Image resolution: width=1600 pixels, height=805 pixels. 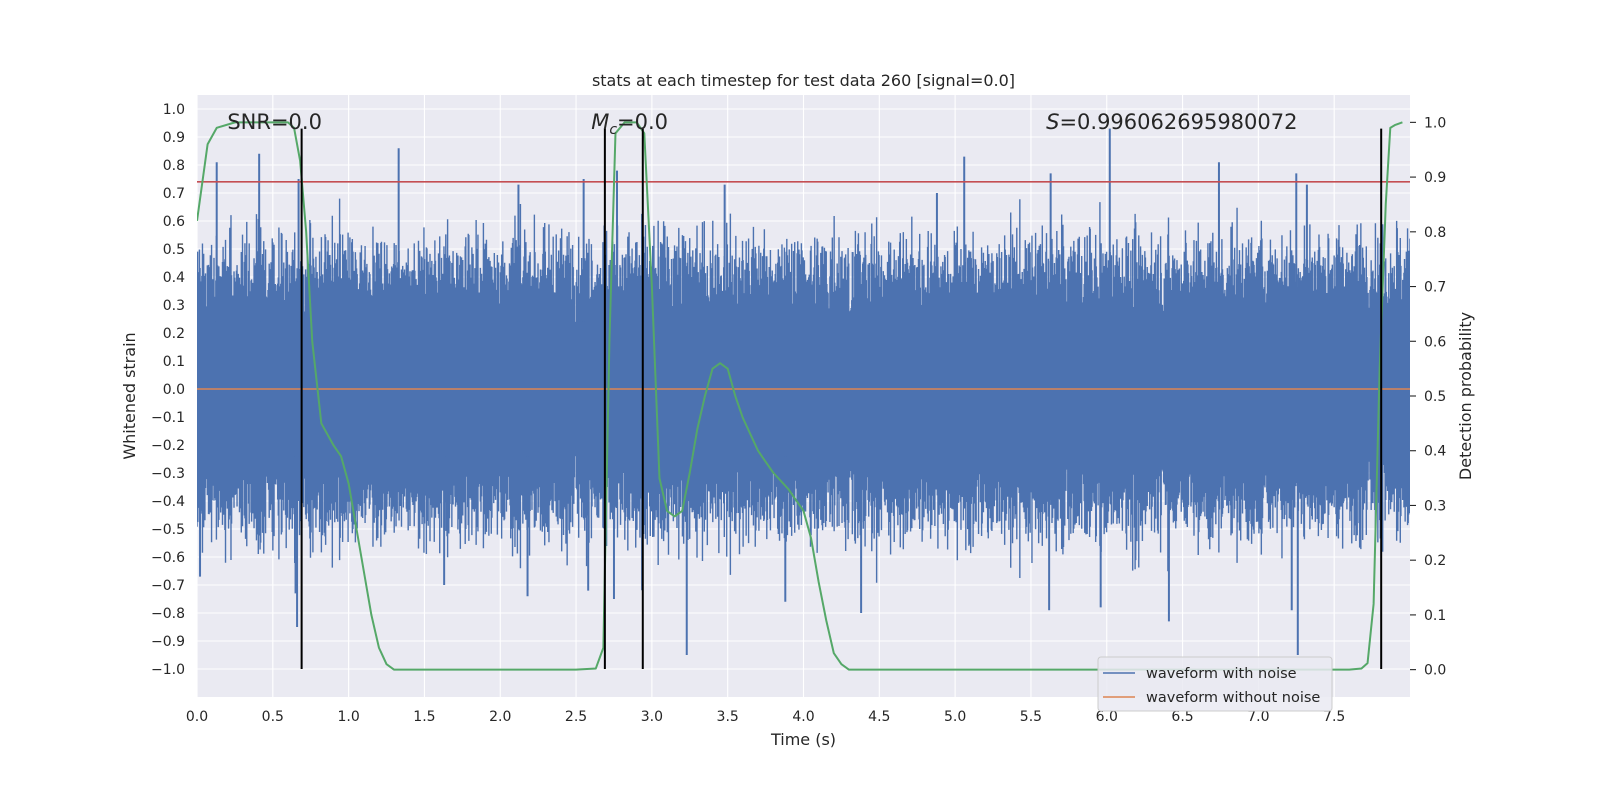 What do you see at coordinates (1435, 288) in the screenshot?
I see `y2-tick-label: 0.7` at bounding box center [1435, 288].